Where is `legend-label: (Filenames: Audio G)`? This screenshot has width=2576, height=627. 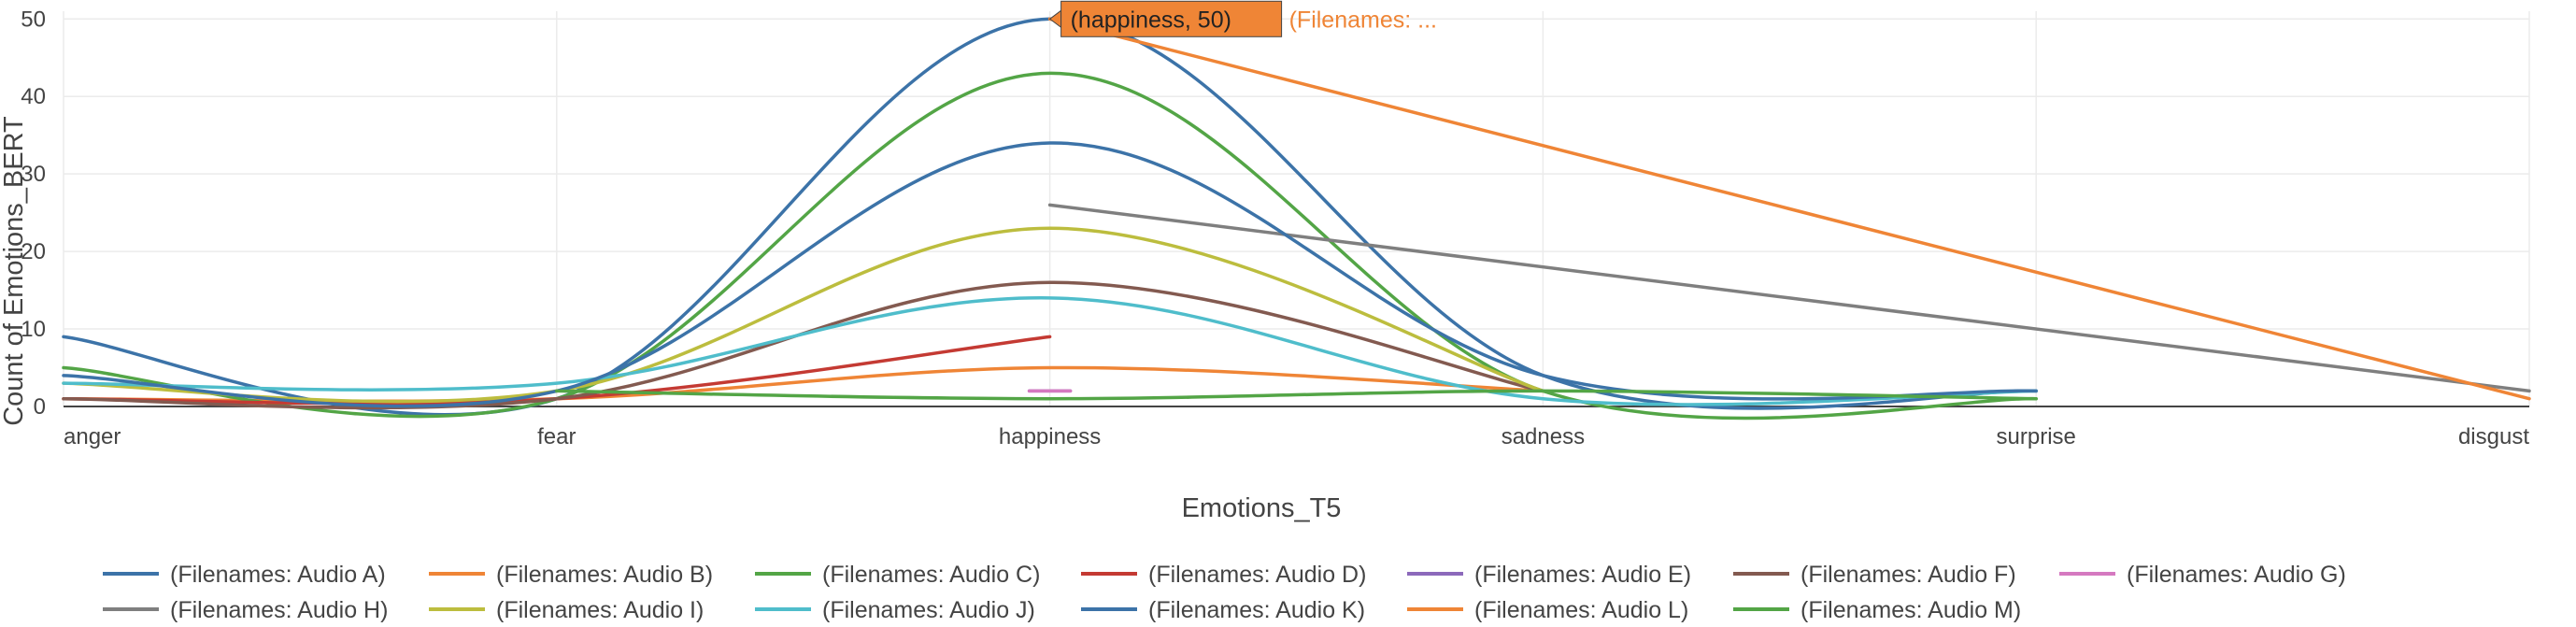 legend-label: (Filenames: Audio G) is located at coordinates (2237, 575).